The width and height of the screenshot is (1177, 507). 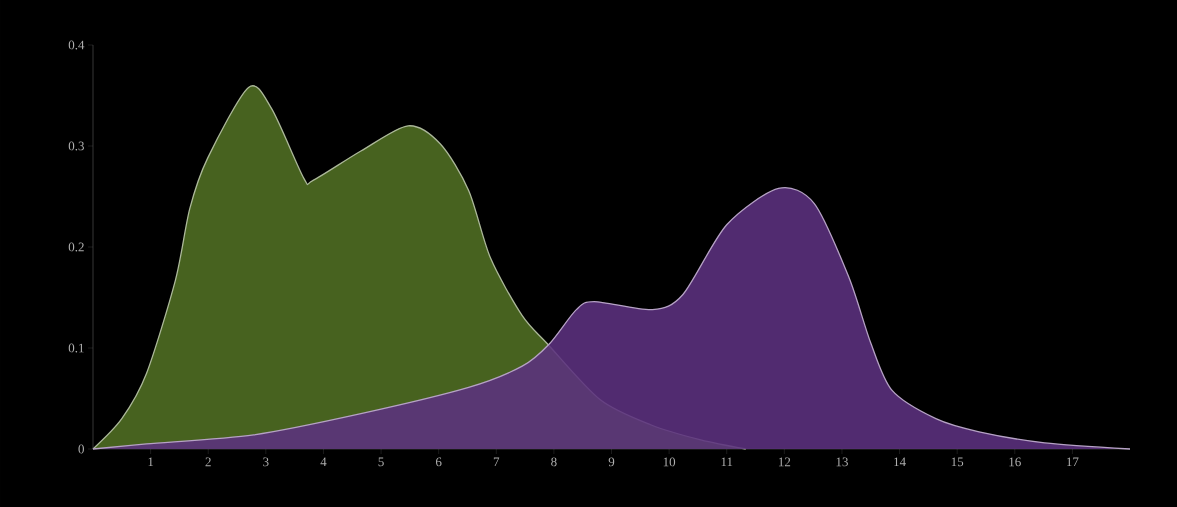 What do you see at coordinates (323, 462) in the screenshot?
I see `x-tick-label: 4` at bounding box center [323, 462].